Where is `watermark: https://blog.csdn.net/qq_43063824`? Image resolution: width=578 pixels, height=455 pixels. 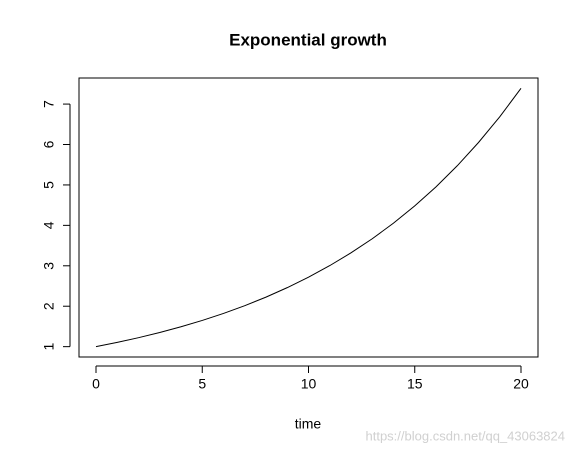 watermark: https://blog.csdn.net/qq_43063824 is located at coordinates (466, 435).